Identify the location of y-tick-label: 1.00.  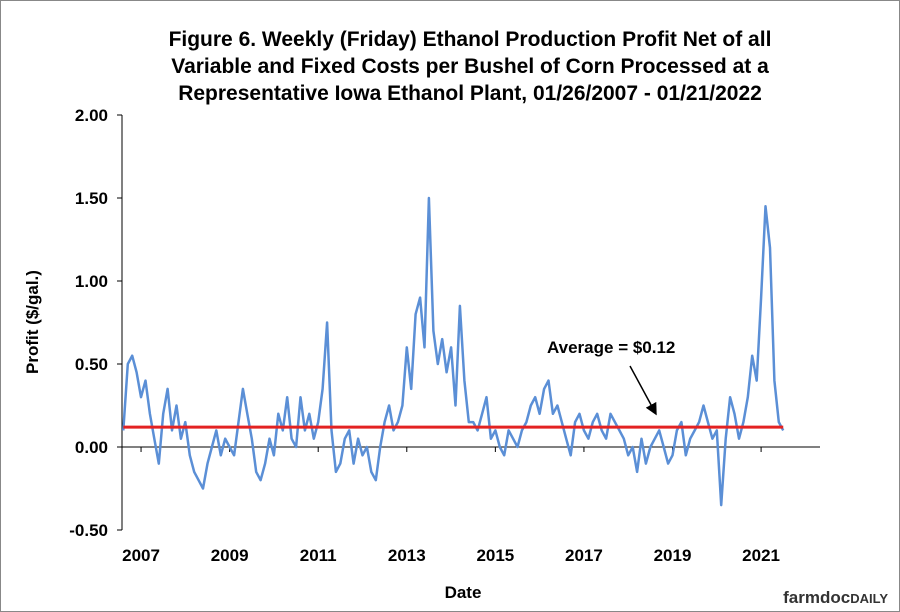
(91, 281).